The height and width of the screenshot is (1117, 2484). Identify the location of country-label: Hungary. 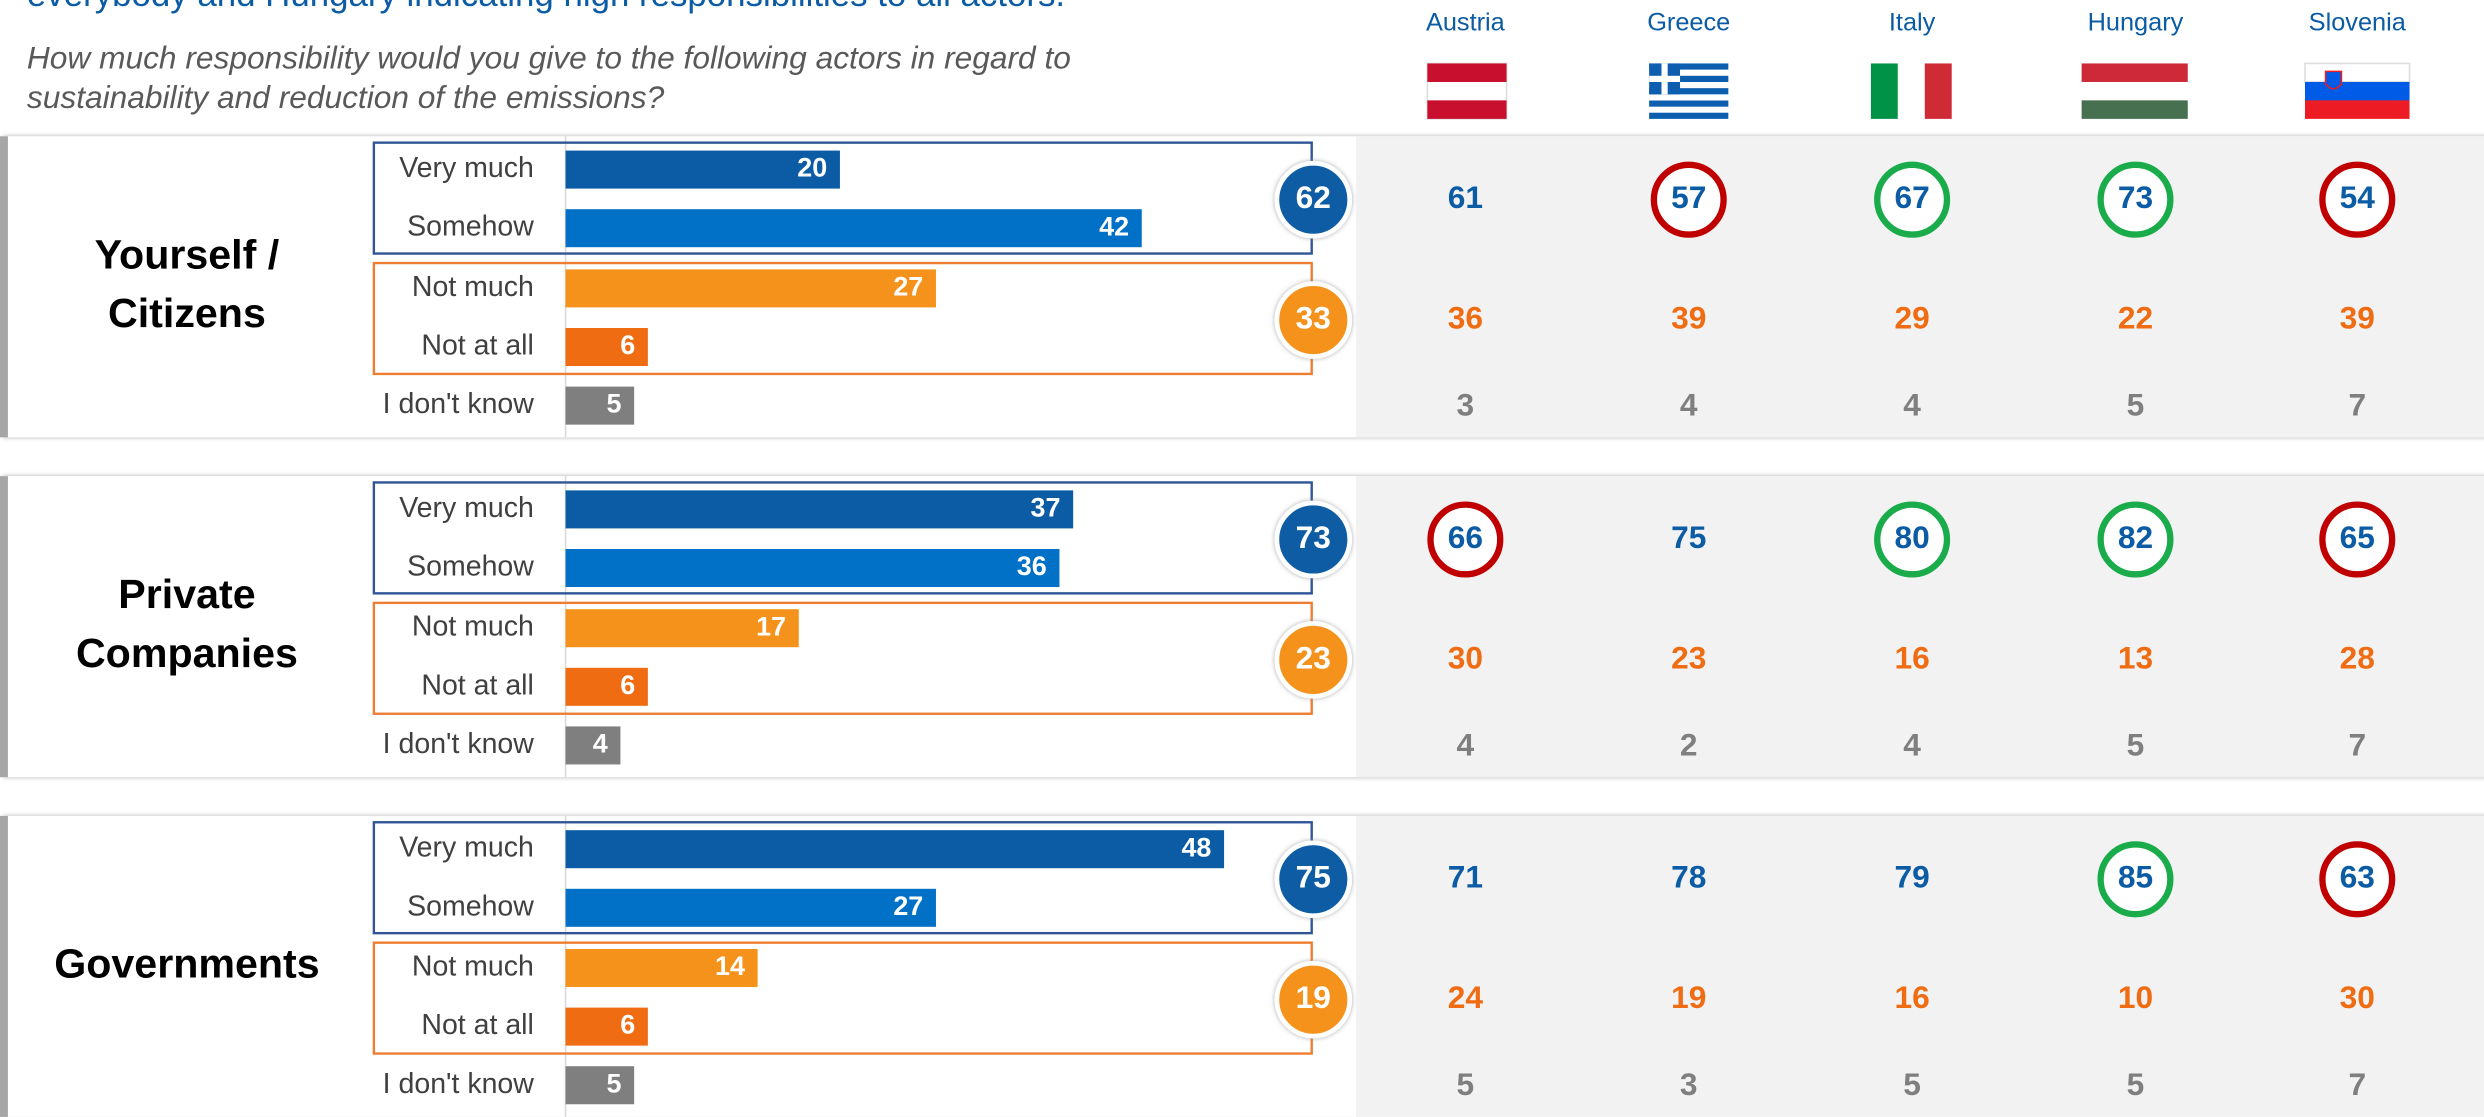
(2136, 23).